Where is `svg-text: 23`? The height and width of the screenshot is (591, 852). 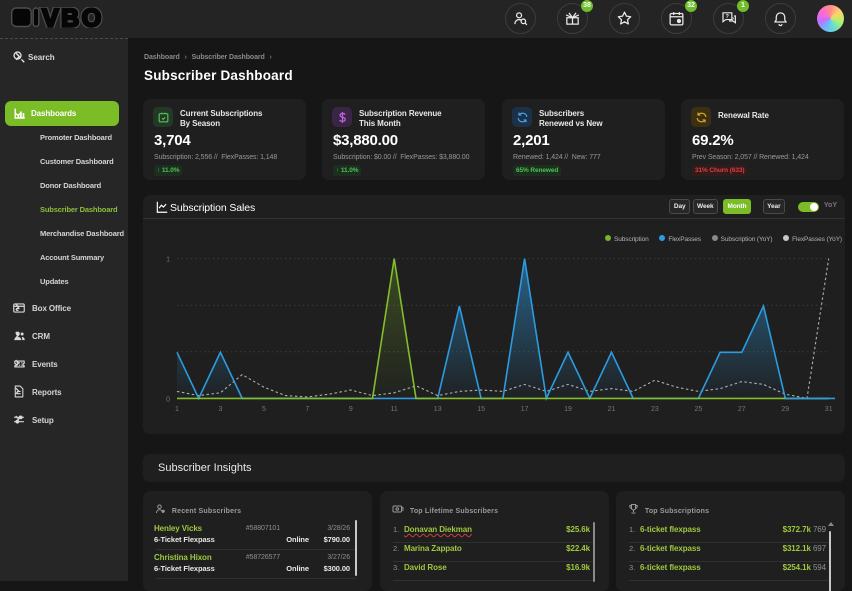
svg-text: 23 is located at coordinates (655, 409).